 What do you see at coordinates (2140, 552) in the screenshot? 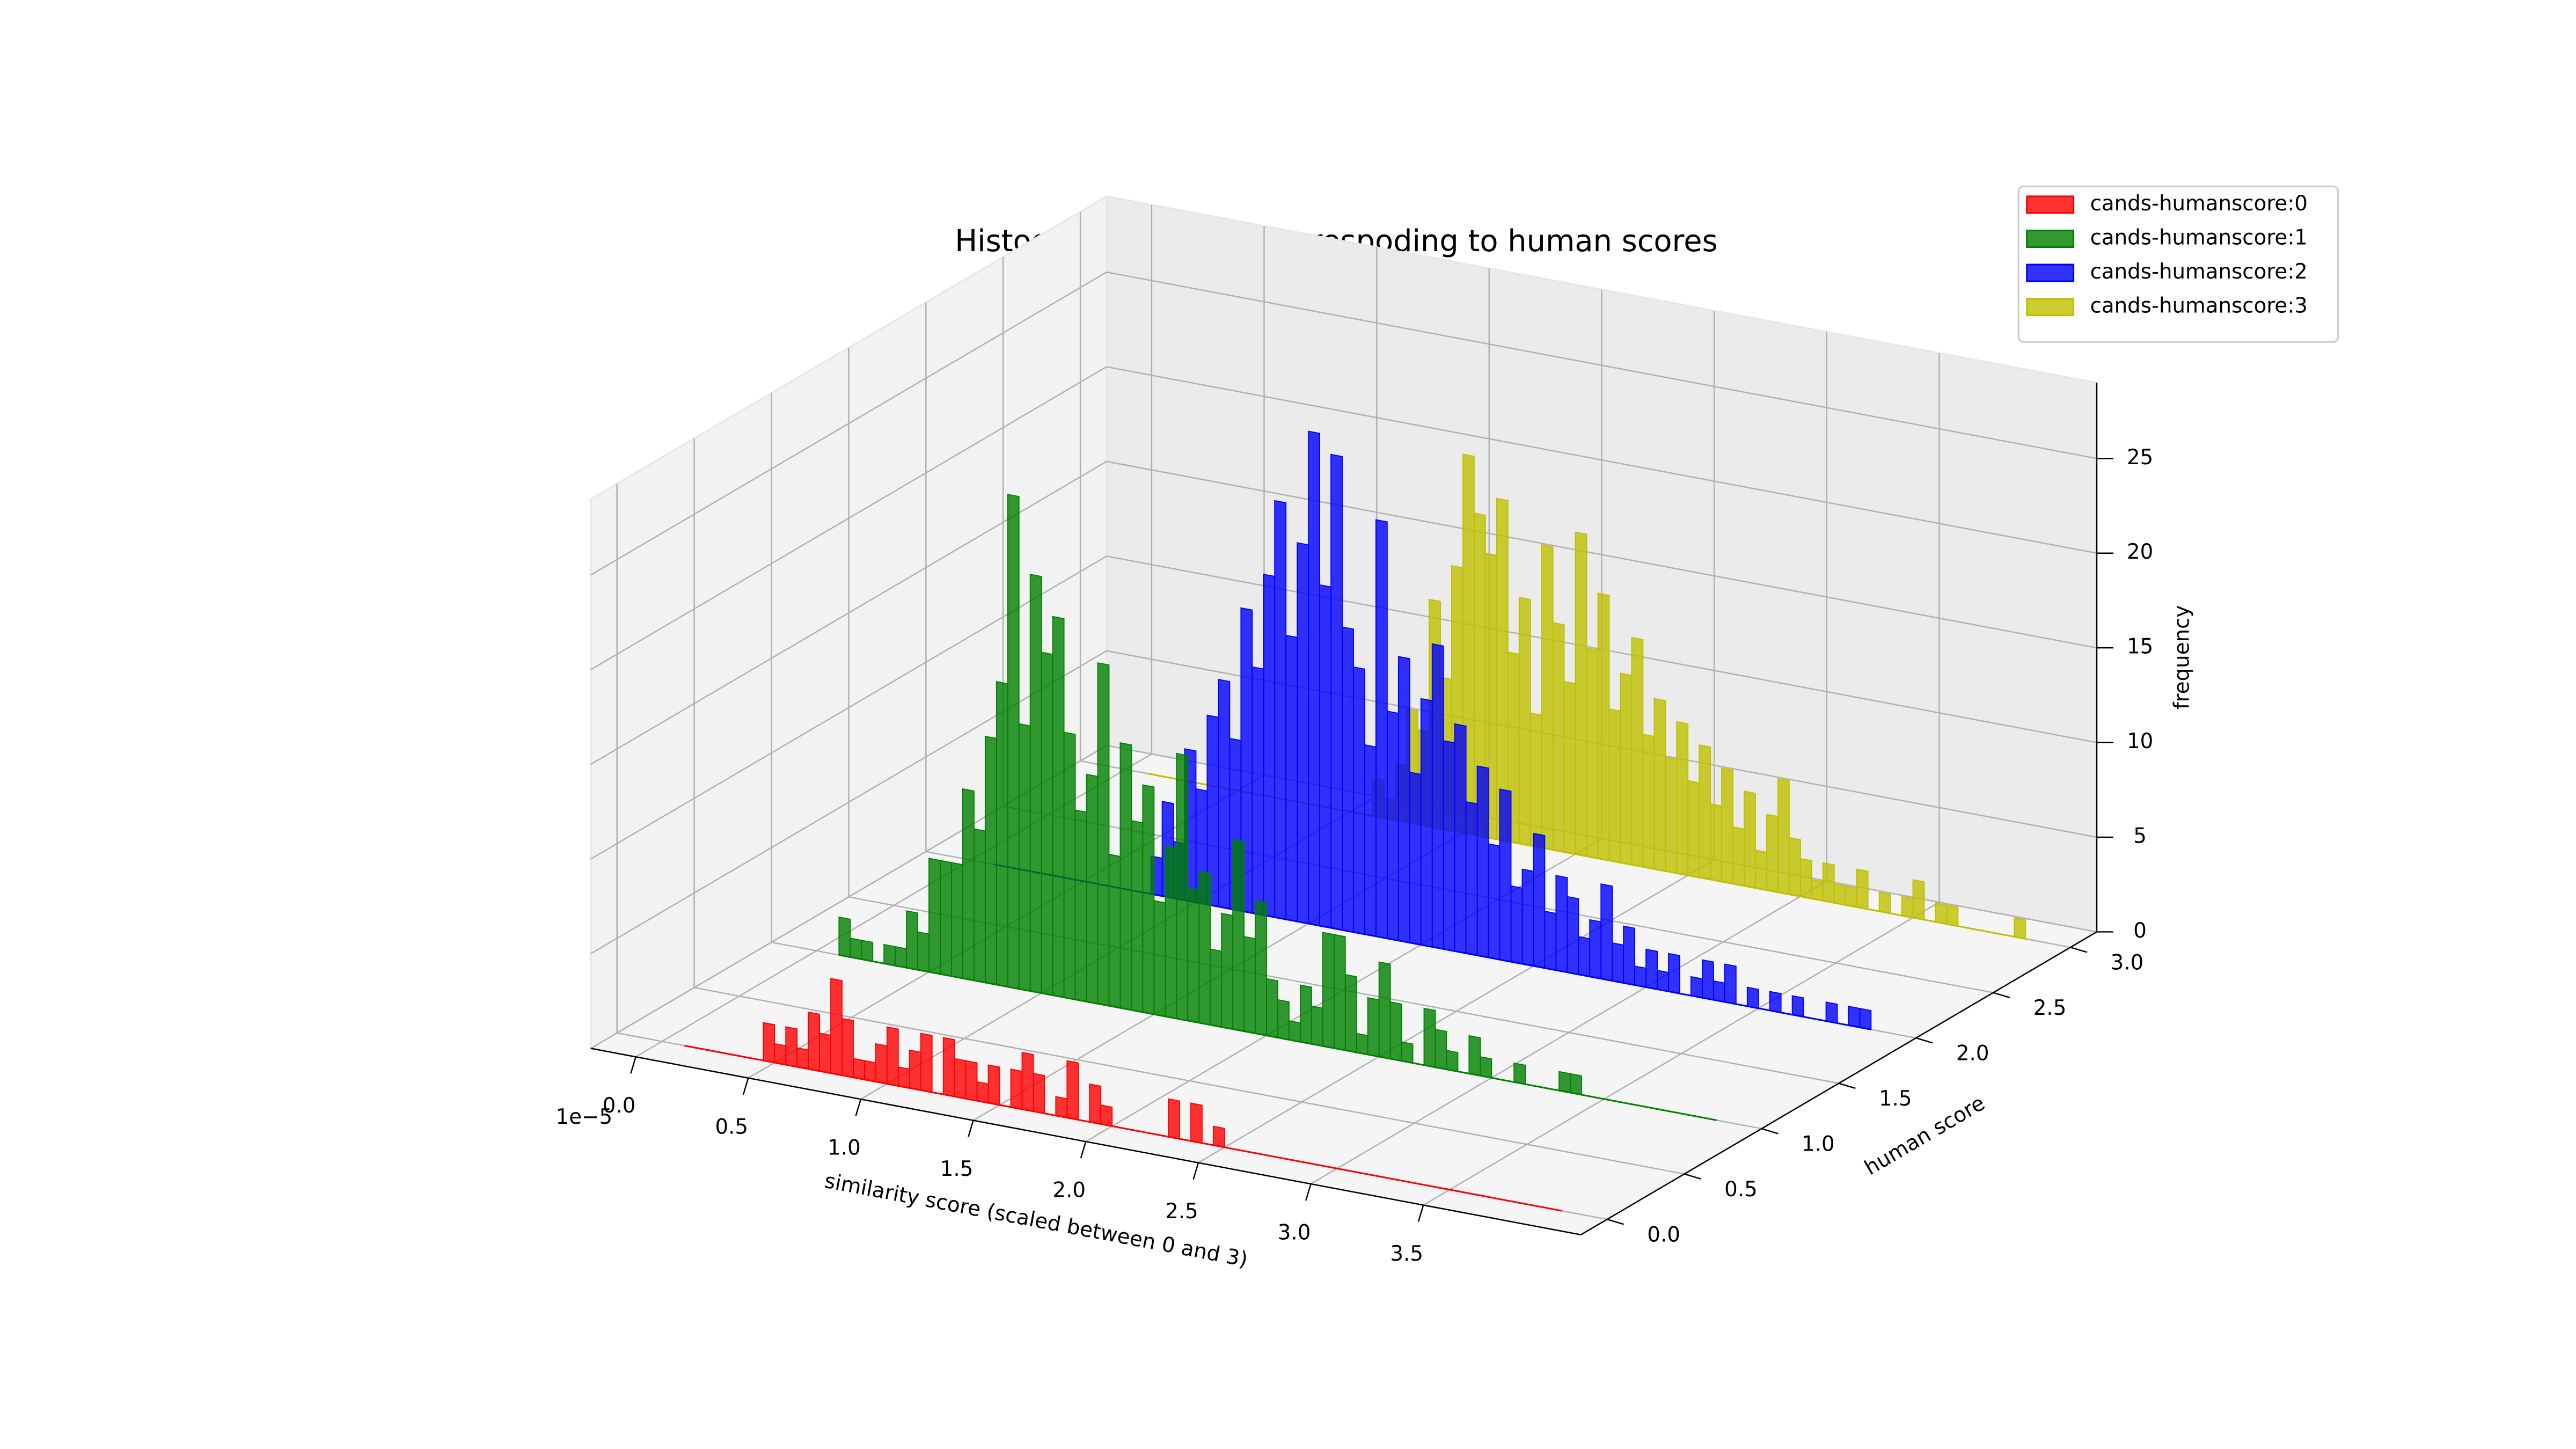
I see `z-tick-label: 20` at bounding box center [2140, 552].